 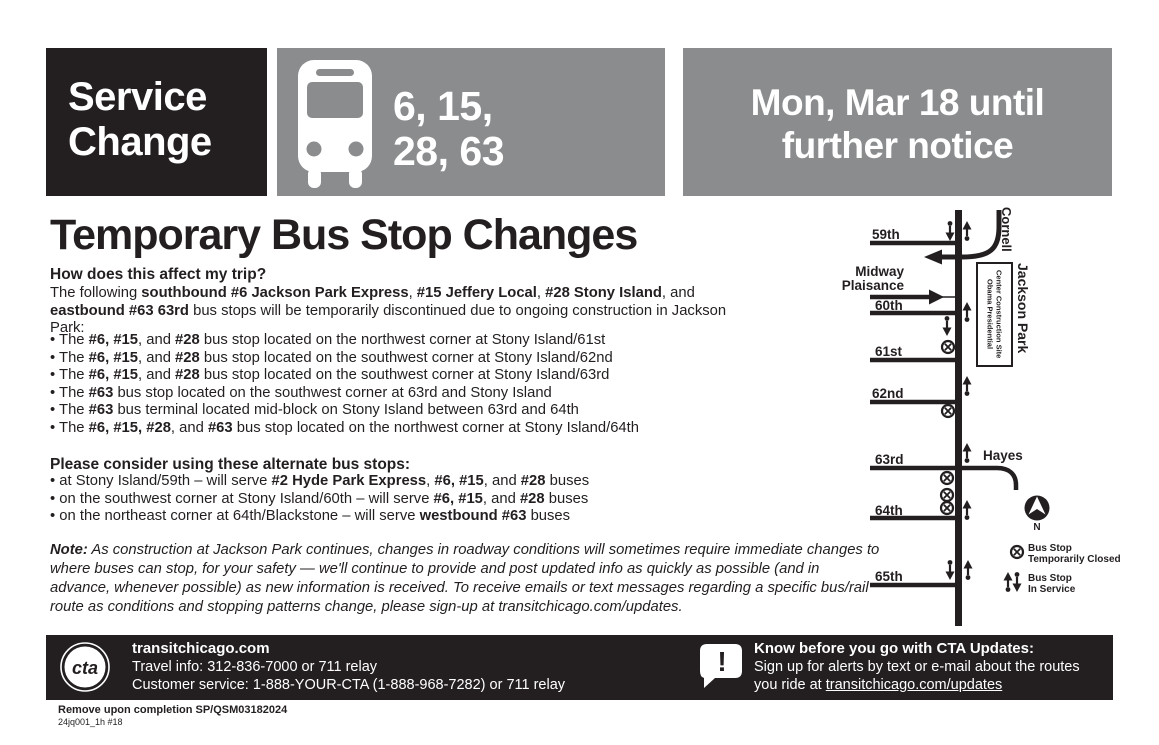 I want to click on legend-closed-text: Bus Stop Temporarily Closed, so click(x=1074, y=554).